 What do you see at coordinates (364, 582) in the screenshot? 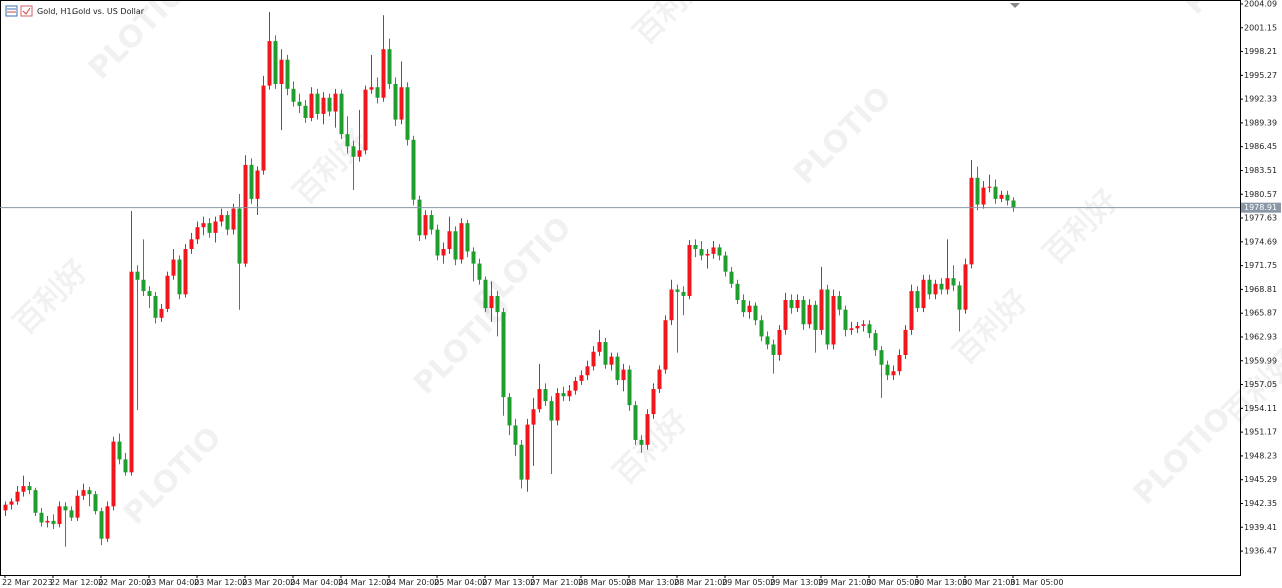
I see `x-tick-label: 24 Mar 12:00` at bounding box center [364, 582].